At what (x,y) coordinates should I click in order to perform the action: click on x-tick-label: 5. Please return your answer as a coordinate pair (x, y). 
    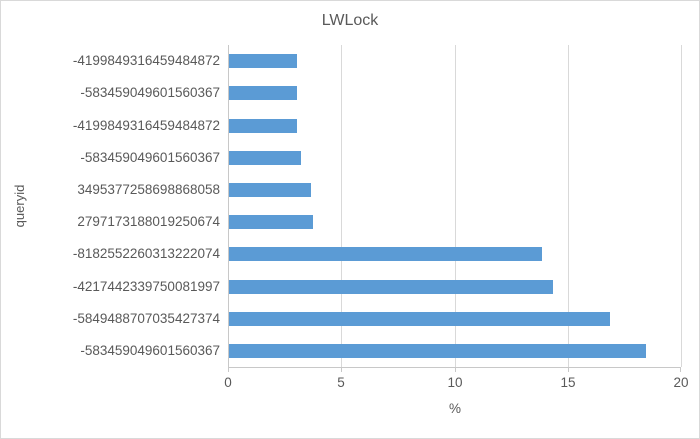
    Looking at the image, I should click on (341, 382).